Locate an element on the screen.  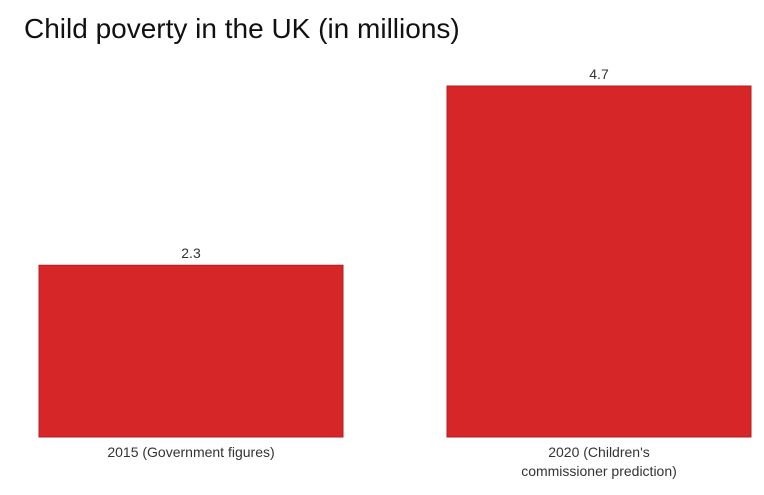
value-label-1: 4.7 is located at coordinates (599, 74).